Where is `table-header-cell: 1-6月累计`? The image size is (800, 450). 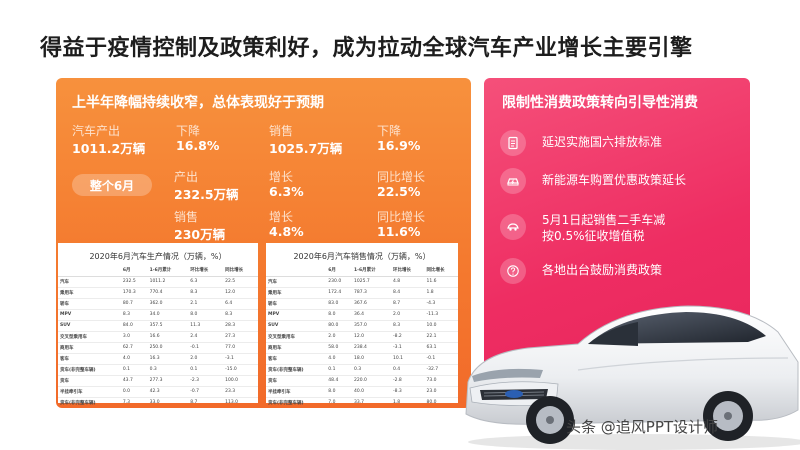 table-header-cell: 1-6月累计 is located at coordinates (372, 271).